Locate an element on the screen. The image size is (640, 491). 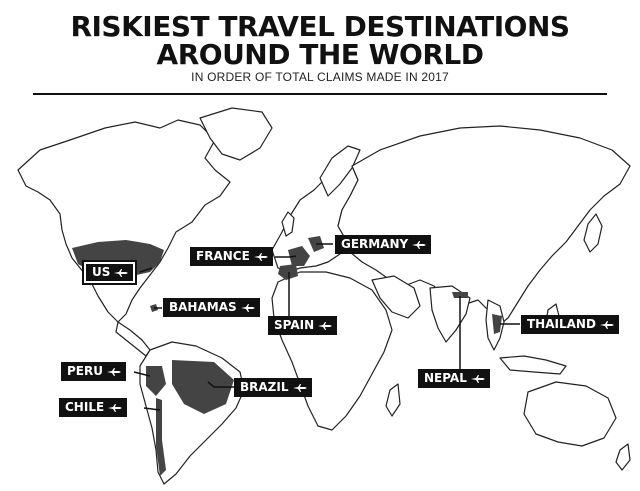
label-france: FRANCE is located at coordinates (231, 256).